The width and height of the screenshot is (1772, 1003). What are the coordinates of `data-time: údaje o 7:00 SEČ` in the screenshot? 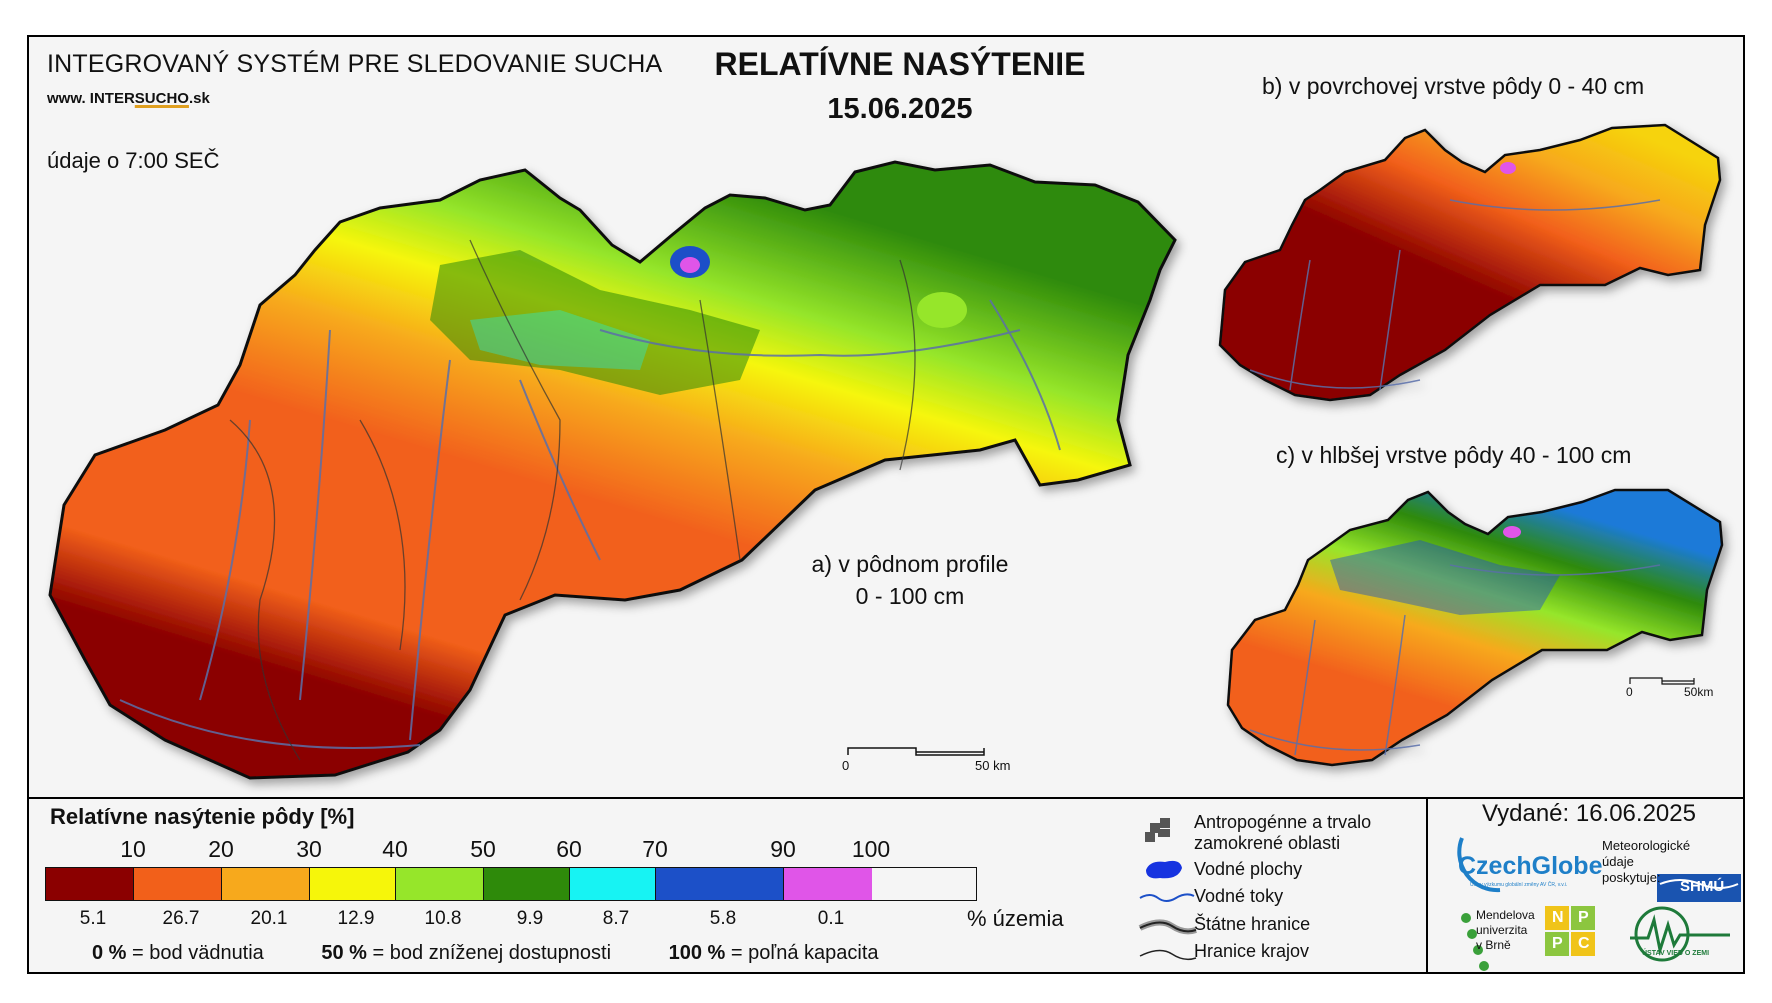 It's located at (133, 160).